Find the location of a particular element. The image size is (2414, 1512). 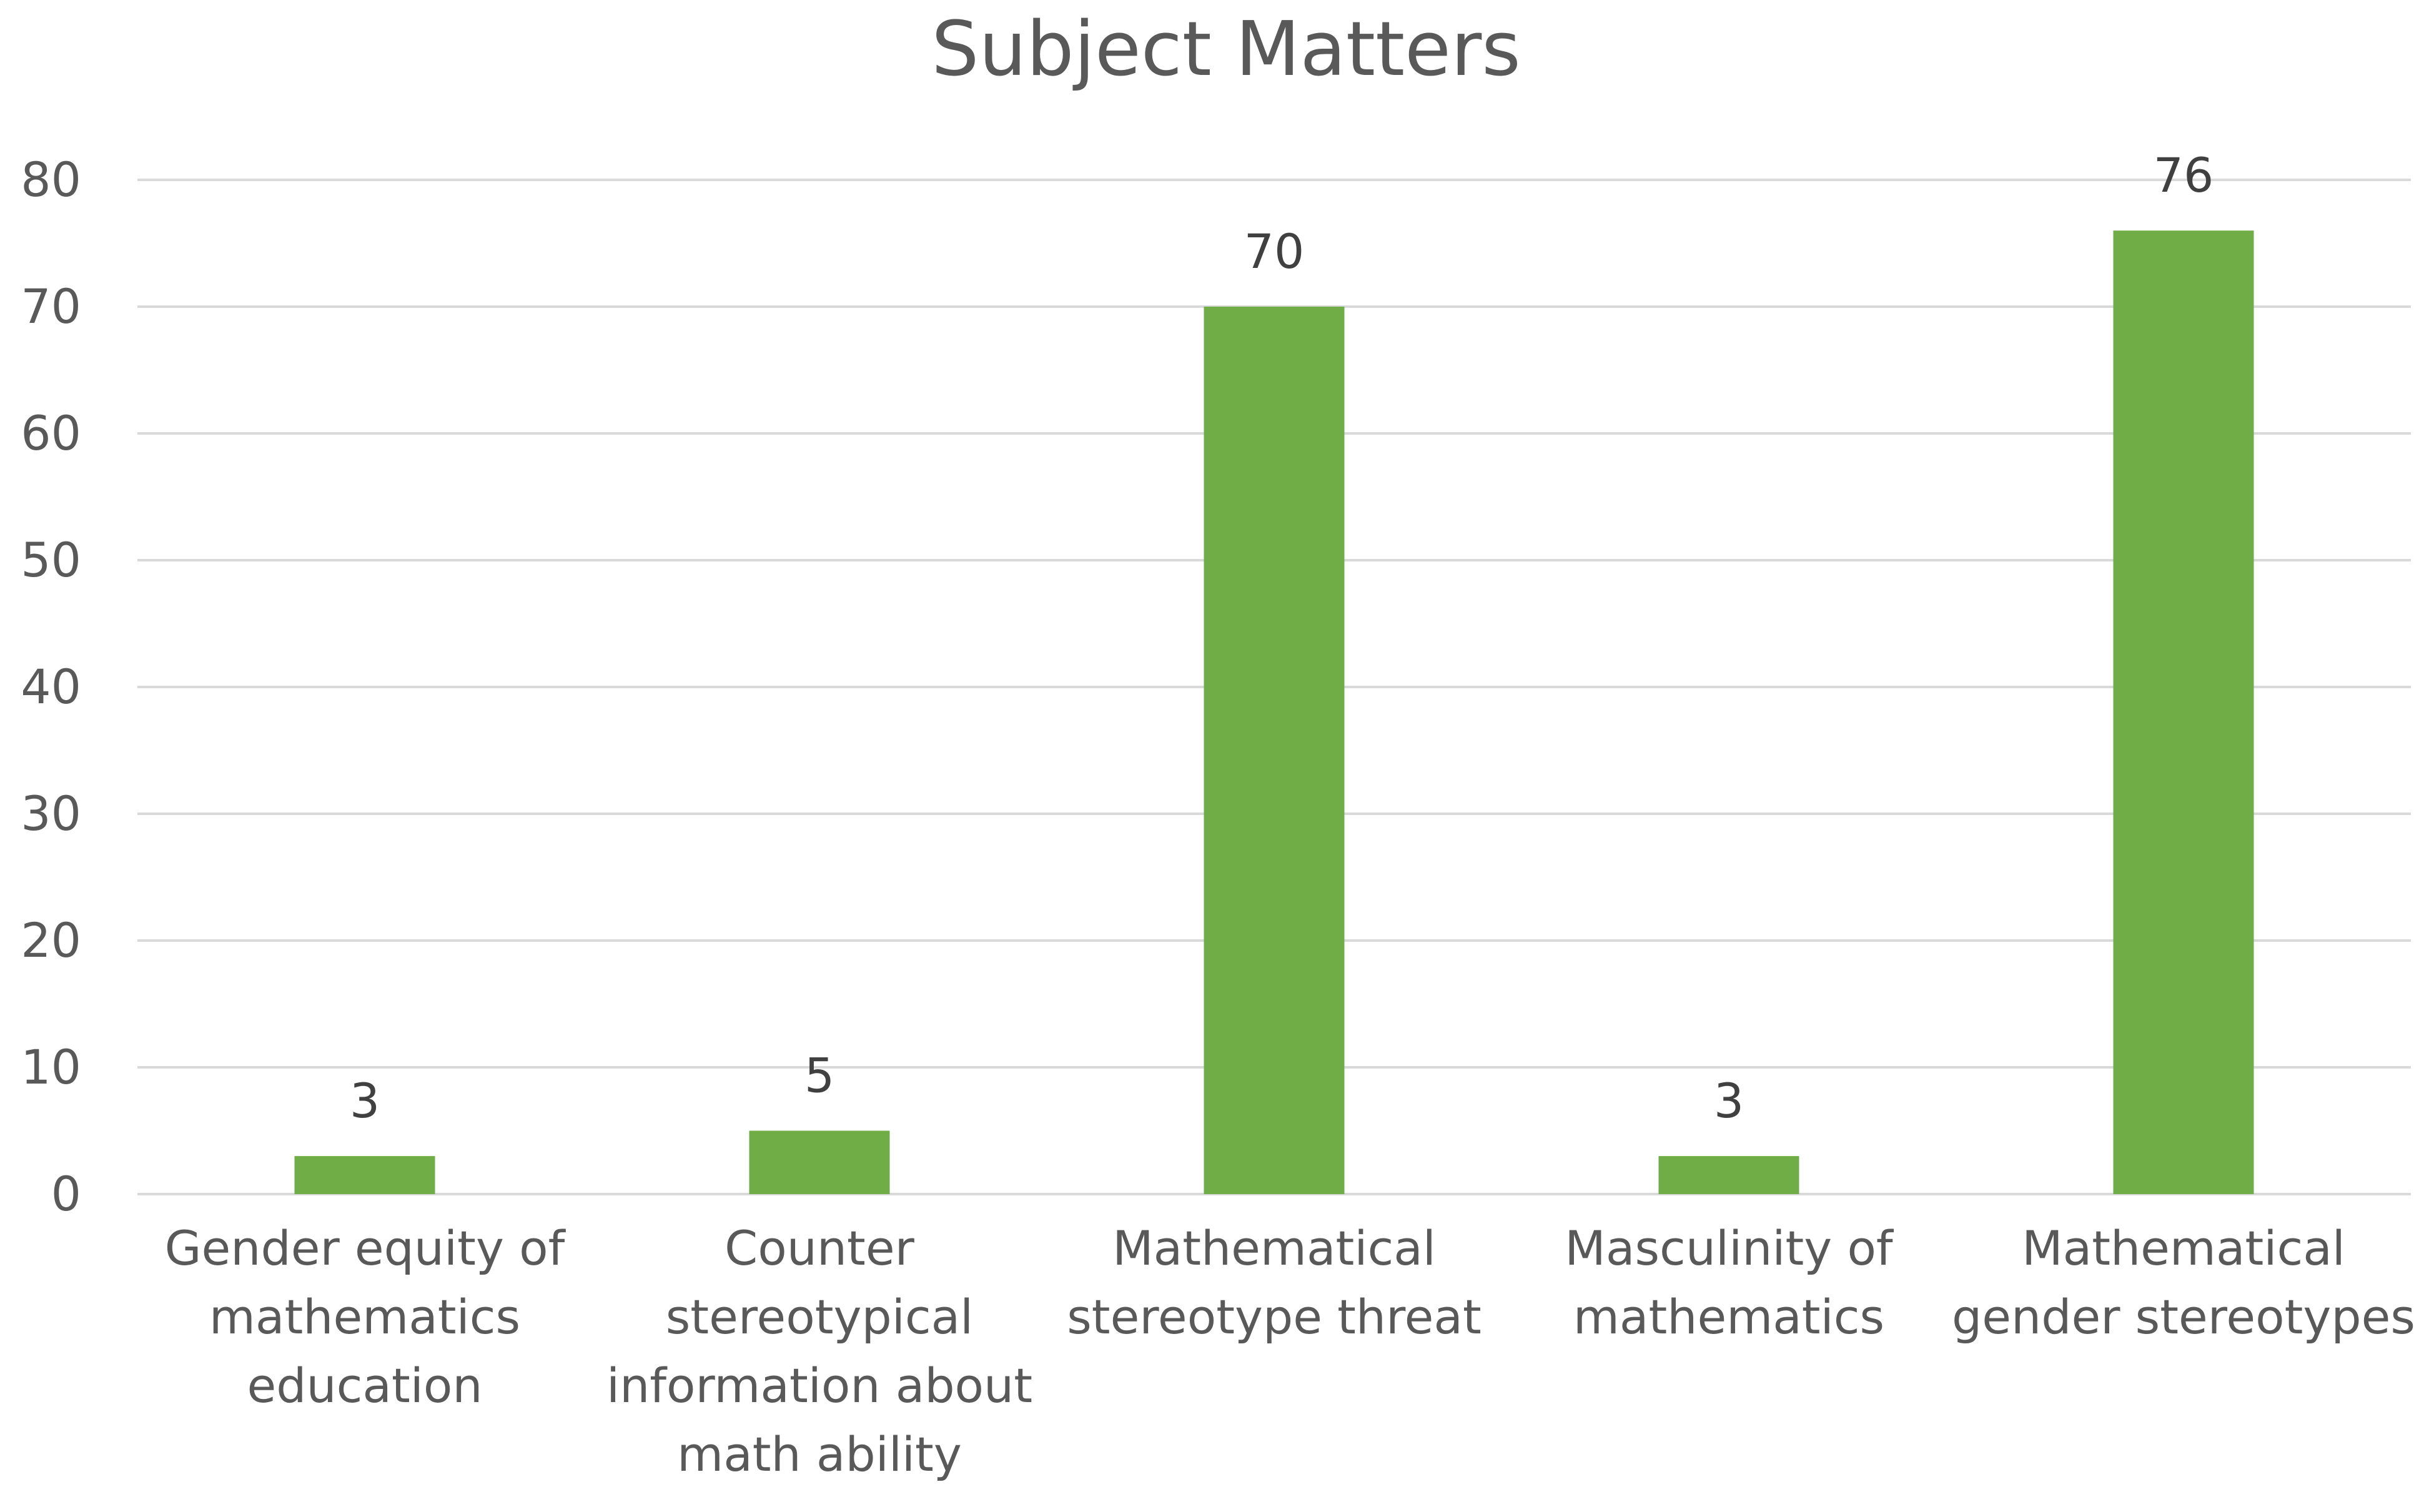

chart-title: Subject Matters is located at coordinates (1226, 49).